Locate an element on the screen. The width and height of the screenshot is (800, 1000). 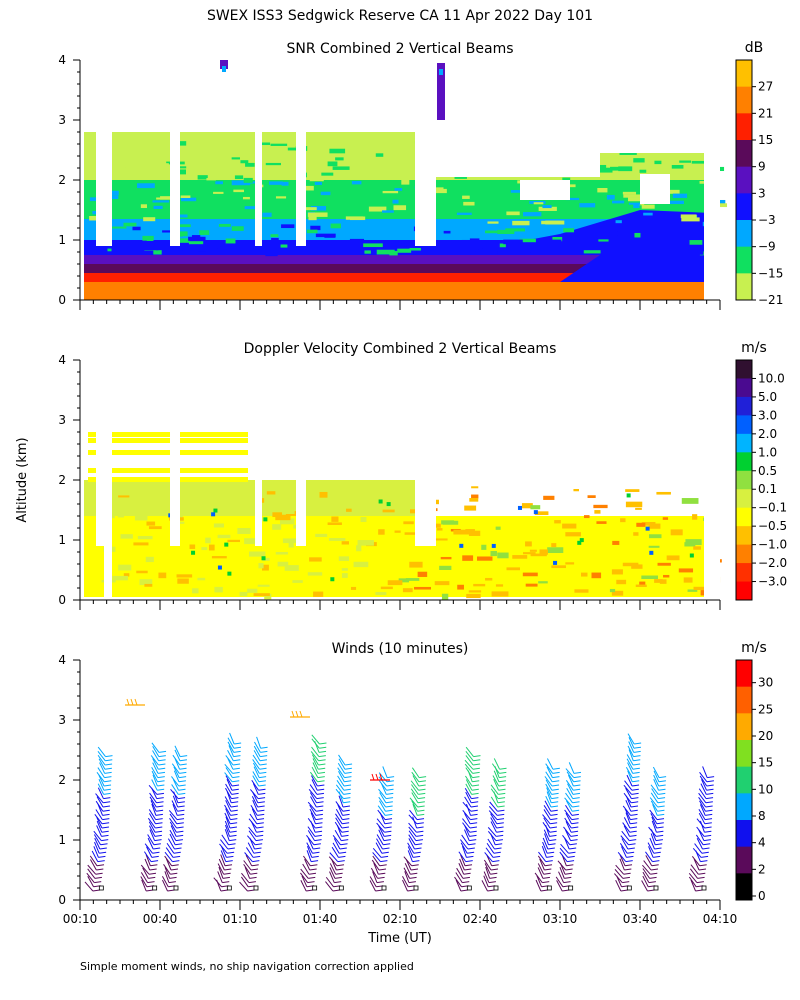
colorbar-label: 2.0 is located at coordinates (767, 434).